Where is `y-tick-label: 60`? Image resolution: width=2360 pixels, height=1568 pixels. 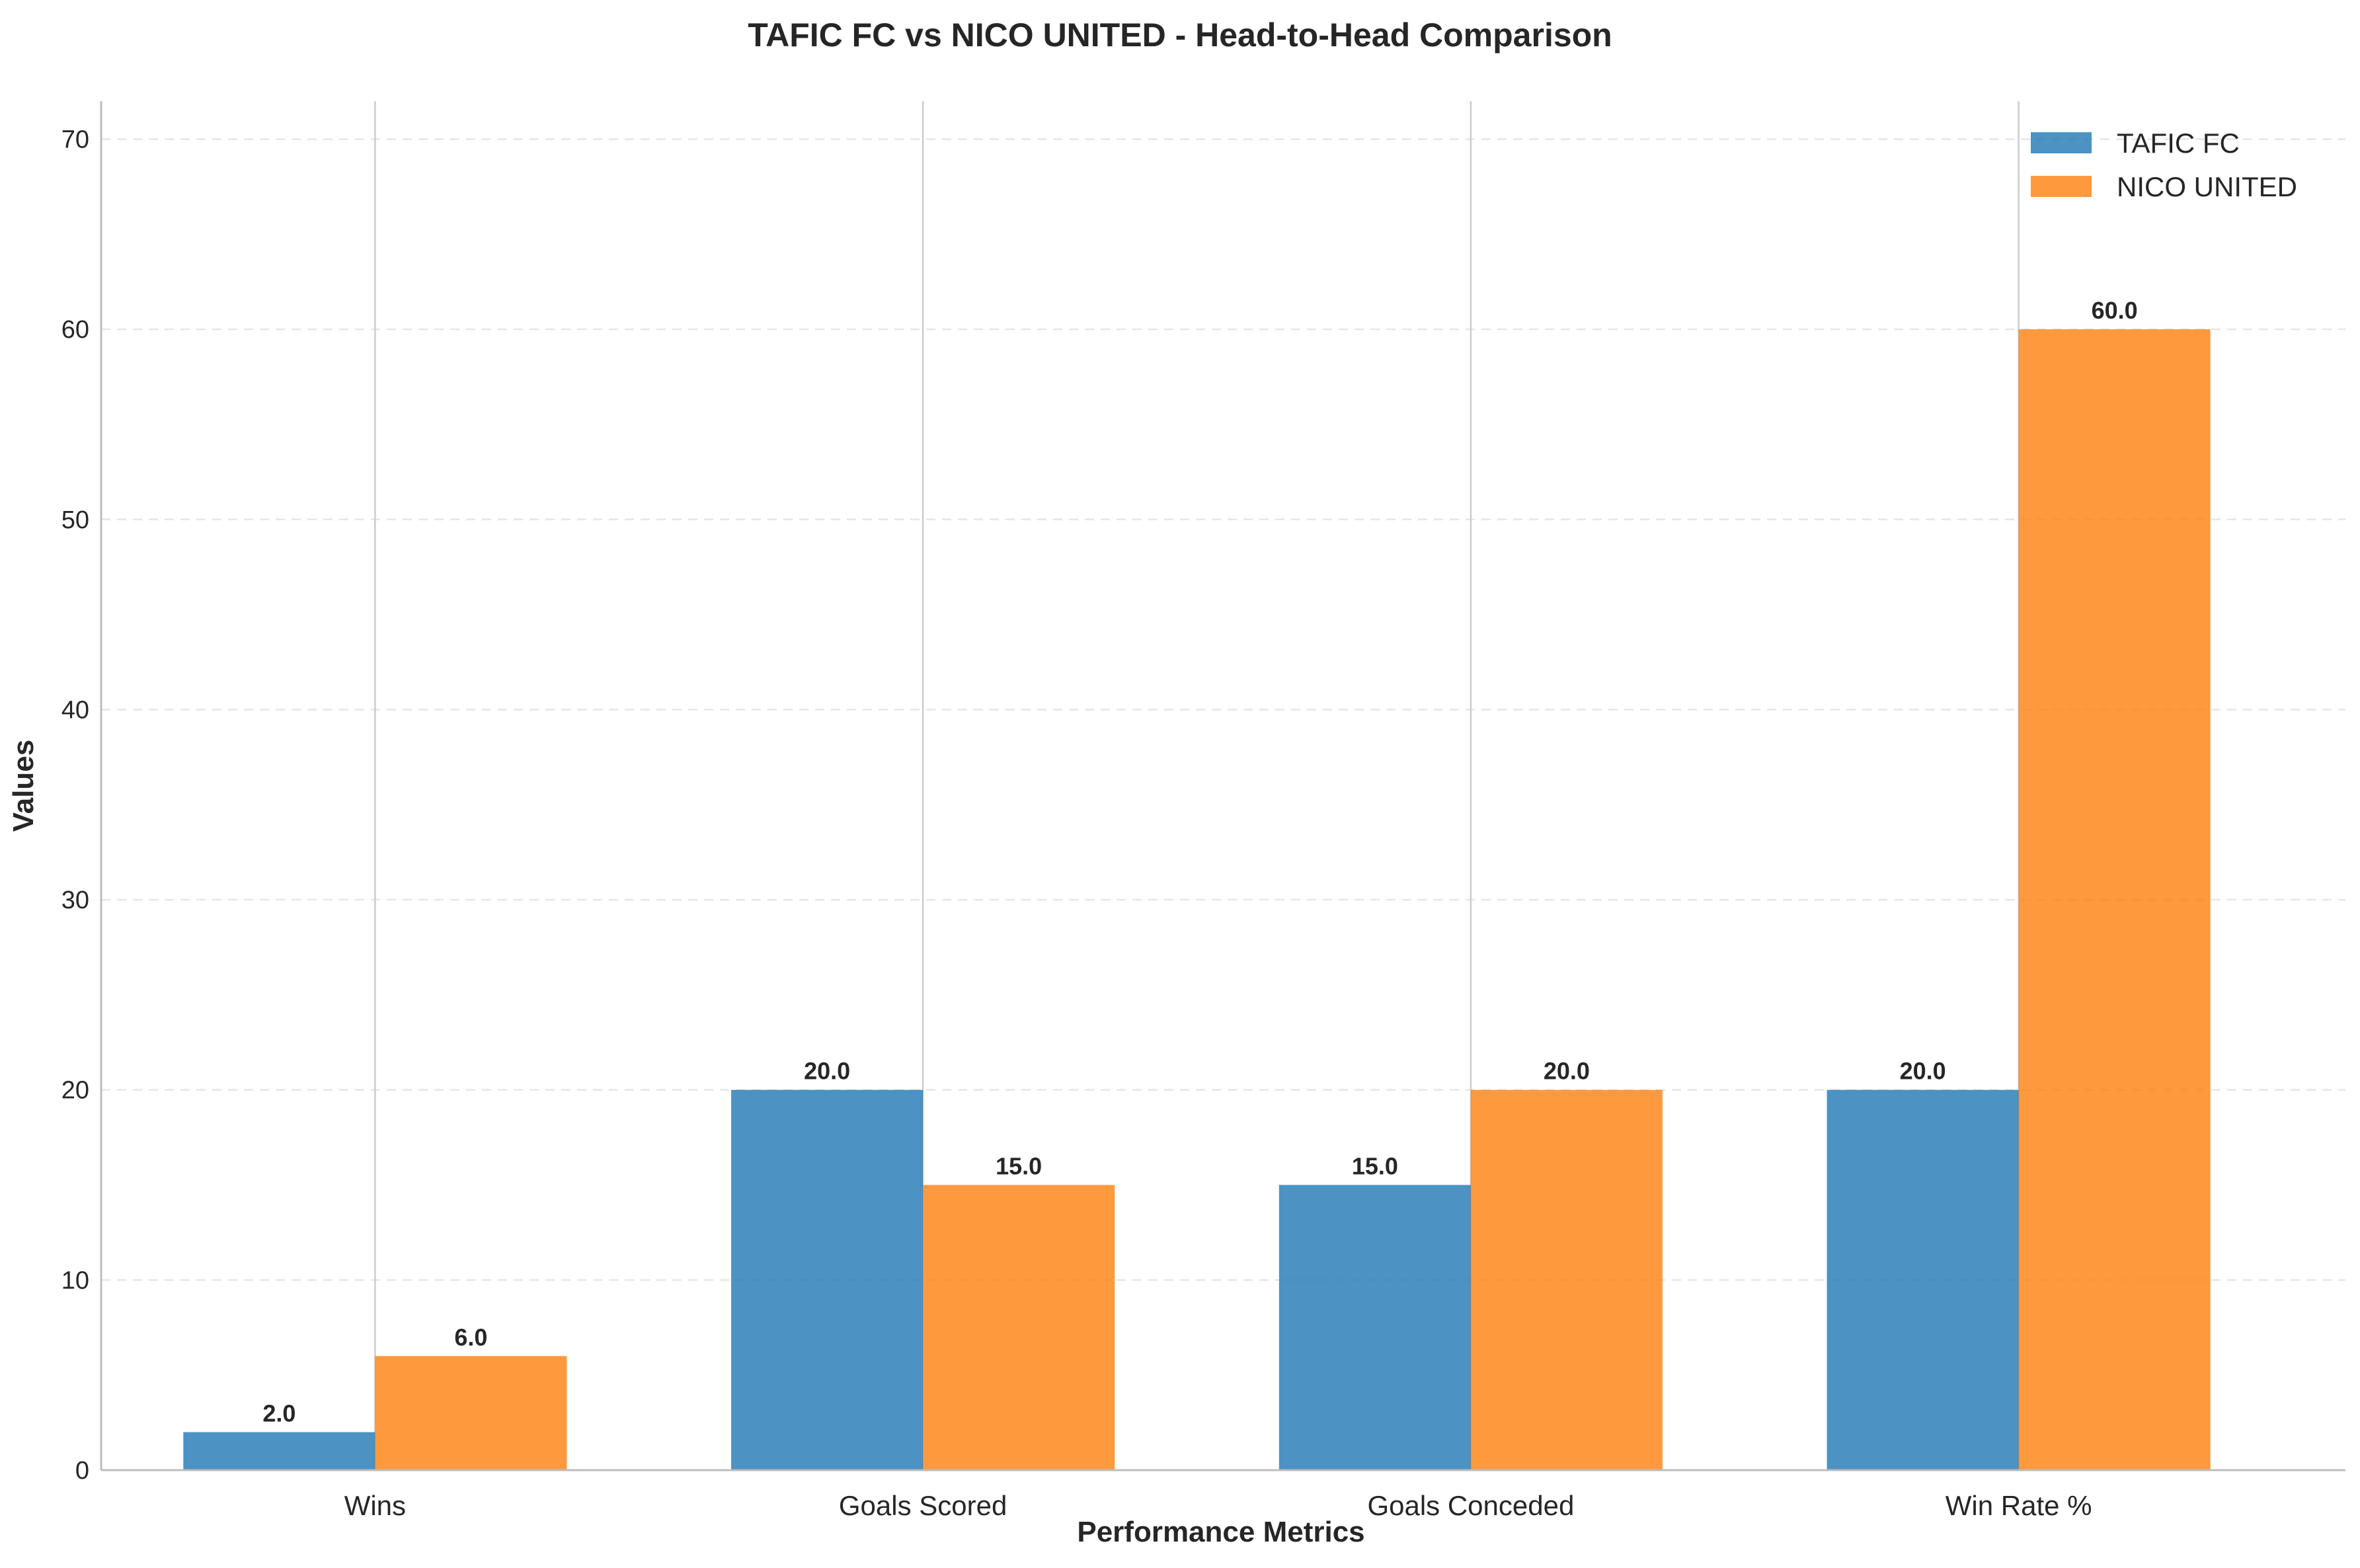 y-tick-label: 60 is located at coordinates (75, 330).